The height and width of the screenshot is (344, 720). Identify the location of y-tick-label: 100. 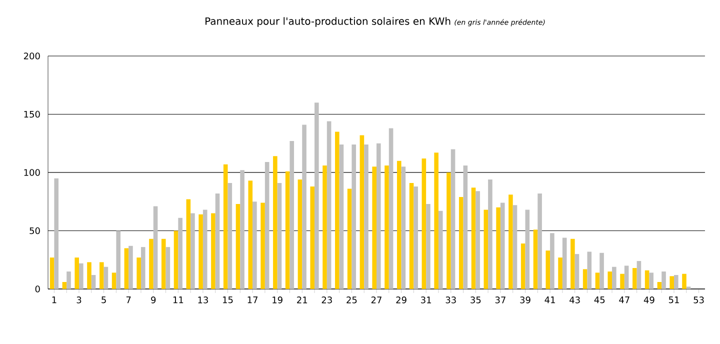
(32, 172).